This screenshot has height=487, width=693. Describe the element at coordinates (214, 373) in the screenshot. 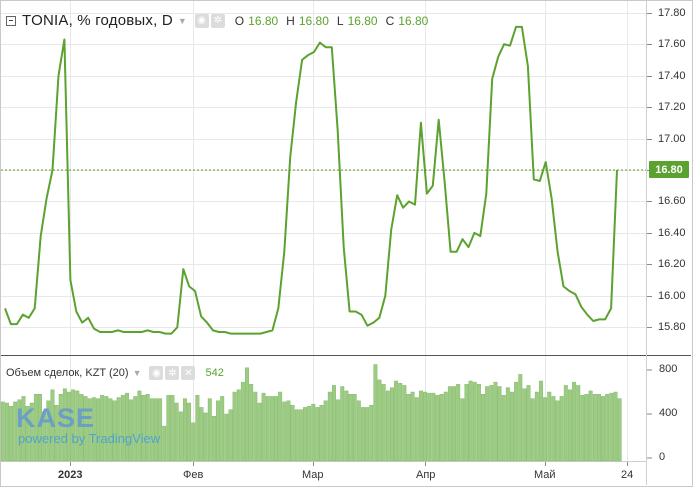

I see `volume-value: 542` at that location.